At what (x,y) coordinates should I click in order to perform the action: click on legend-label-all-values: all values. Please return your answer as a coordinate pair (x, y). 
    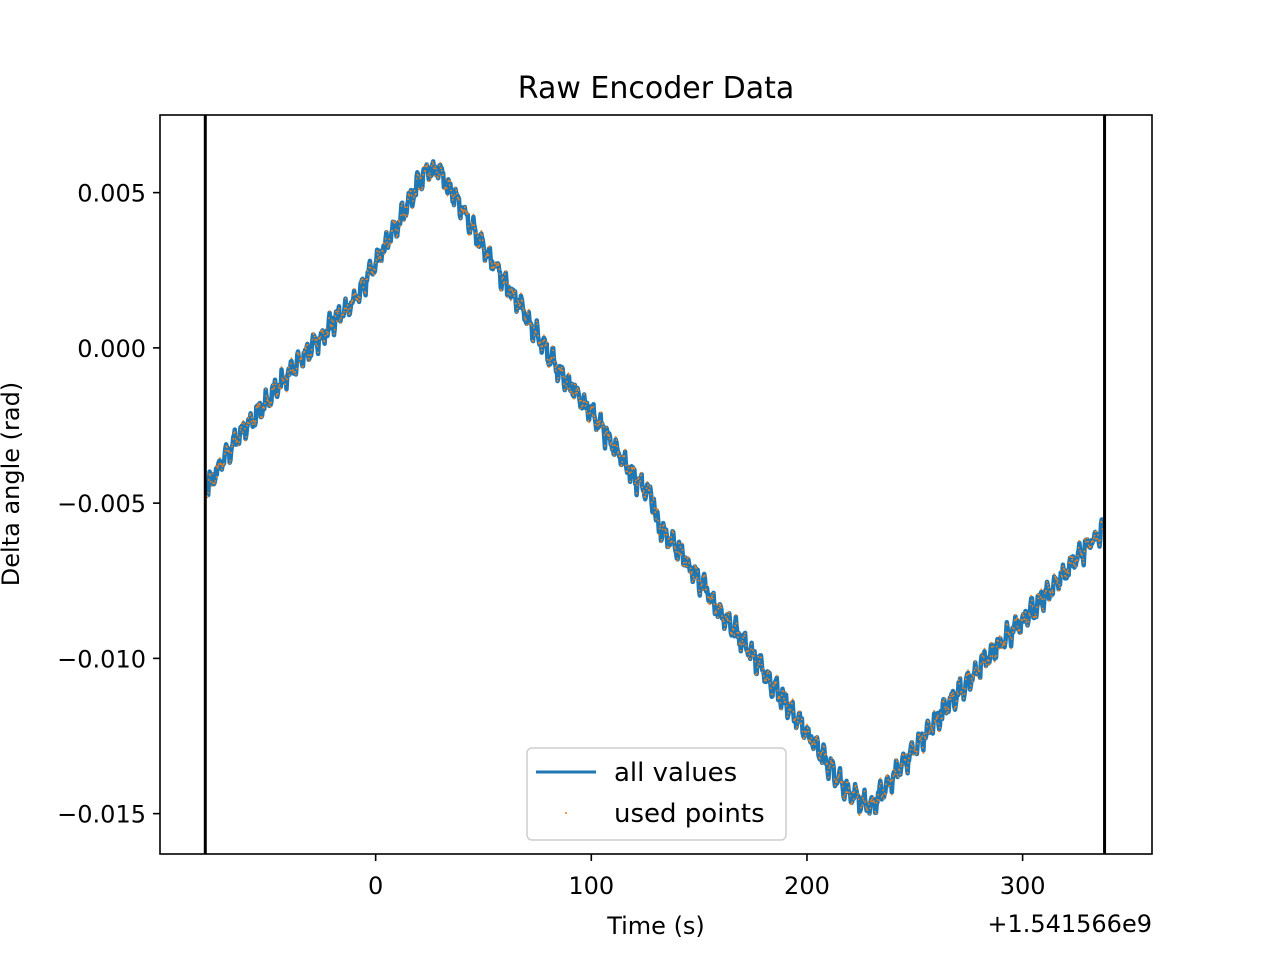
    Looking at the image, I should click on (675, 773).